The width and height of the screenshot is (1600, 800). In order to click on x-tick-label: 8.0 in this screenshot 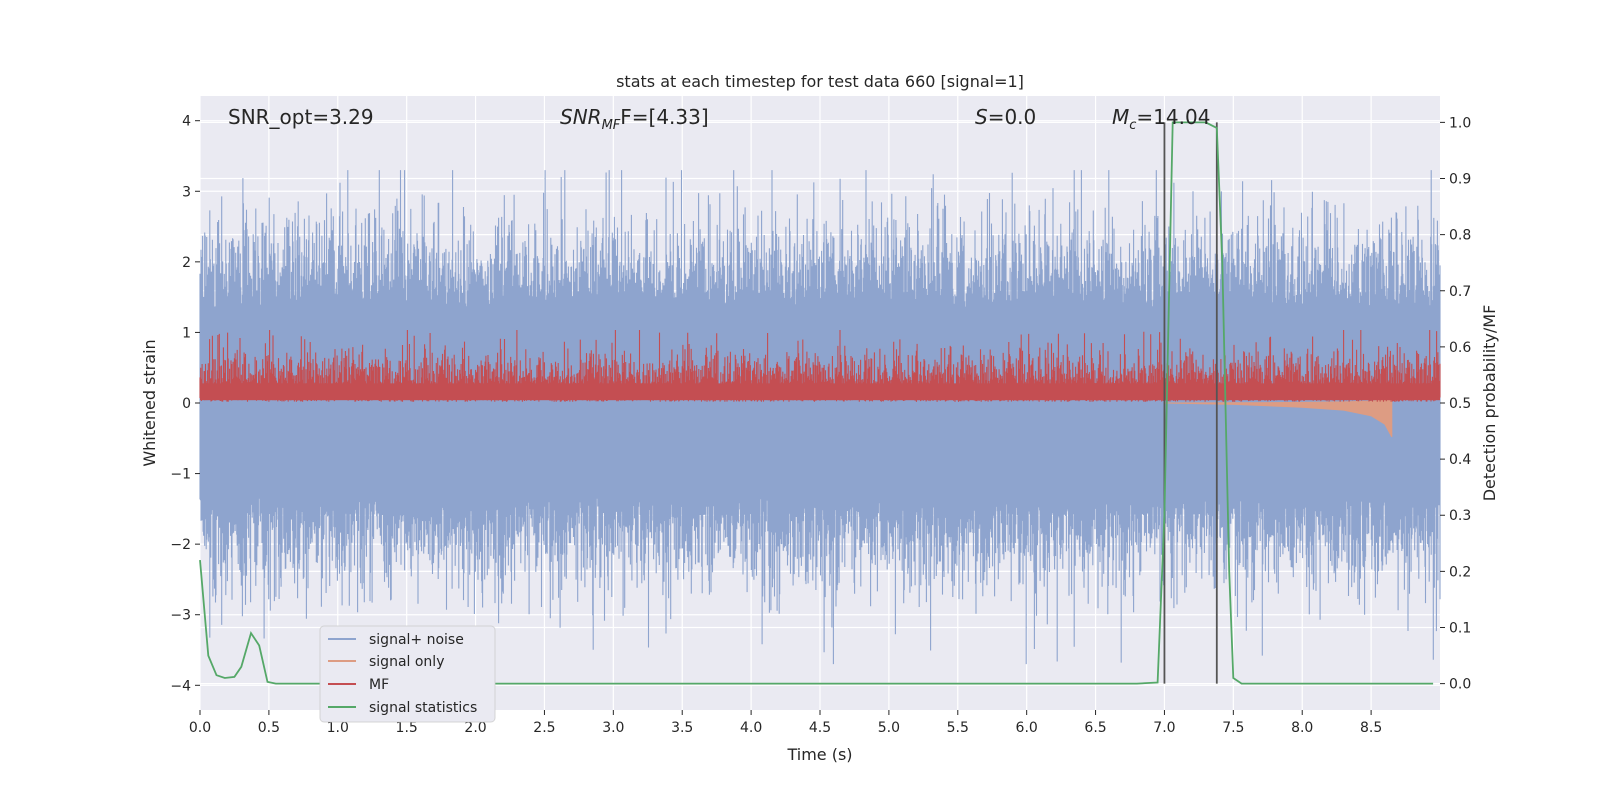, I will do `click(1302, 728)`.